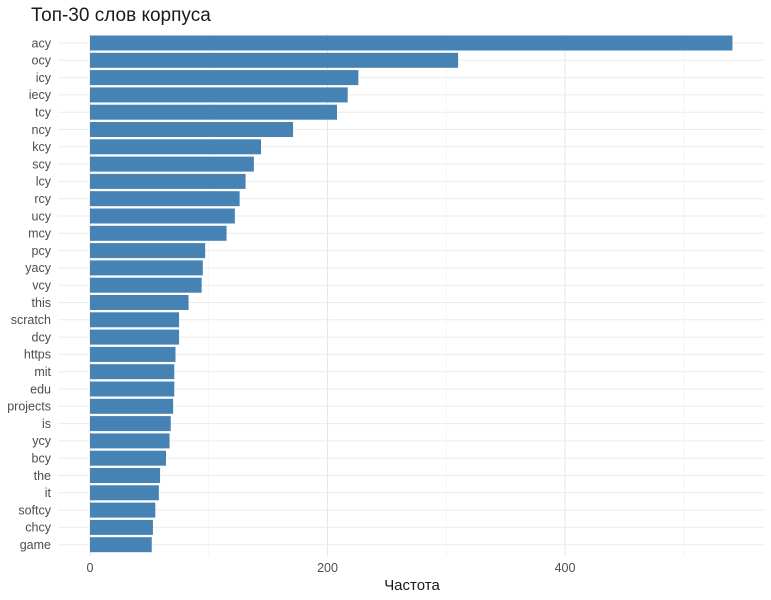 This screenshot has width=771, height=600. Describe the element at coordinates (38, 268) in the screenshot. I see `y-tick-label: yacy` at that location.